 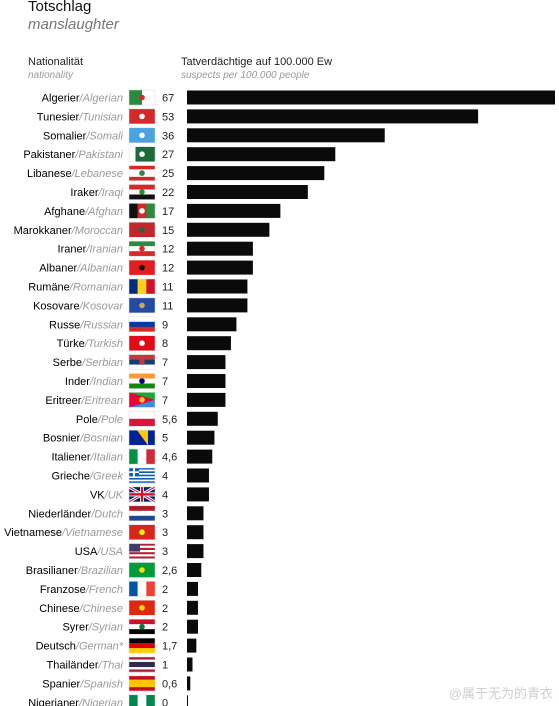 I want to click on chart-title: Totschlag, so click(x=60, y=7).